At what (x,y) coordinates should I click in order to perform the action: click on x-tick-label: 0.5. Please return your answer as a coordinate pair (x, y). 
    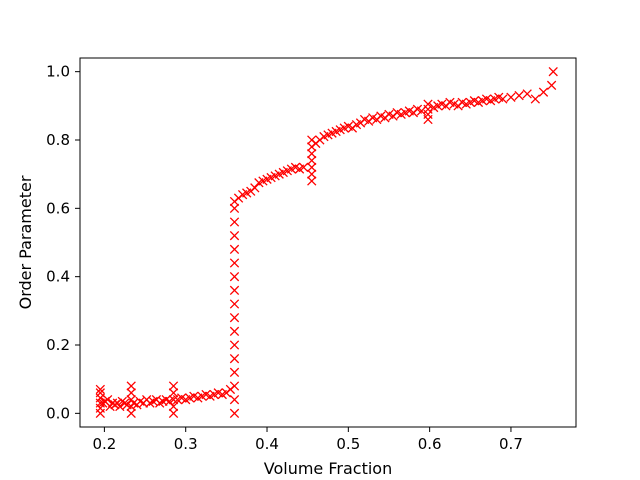
    Looking at the image, I should click on (348, 444).